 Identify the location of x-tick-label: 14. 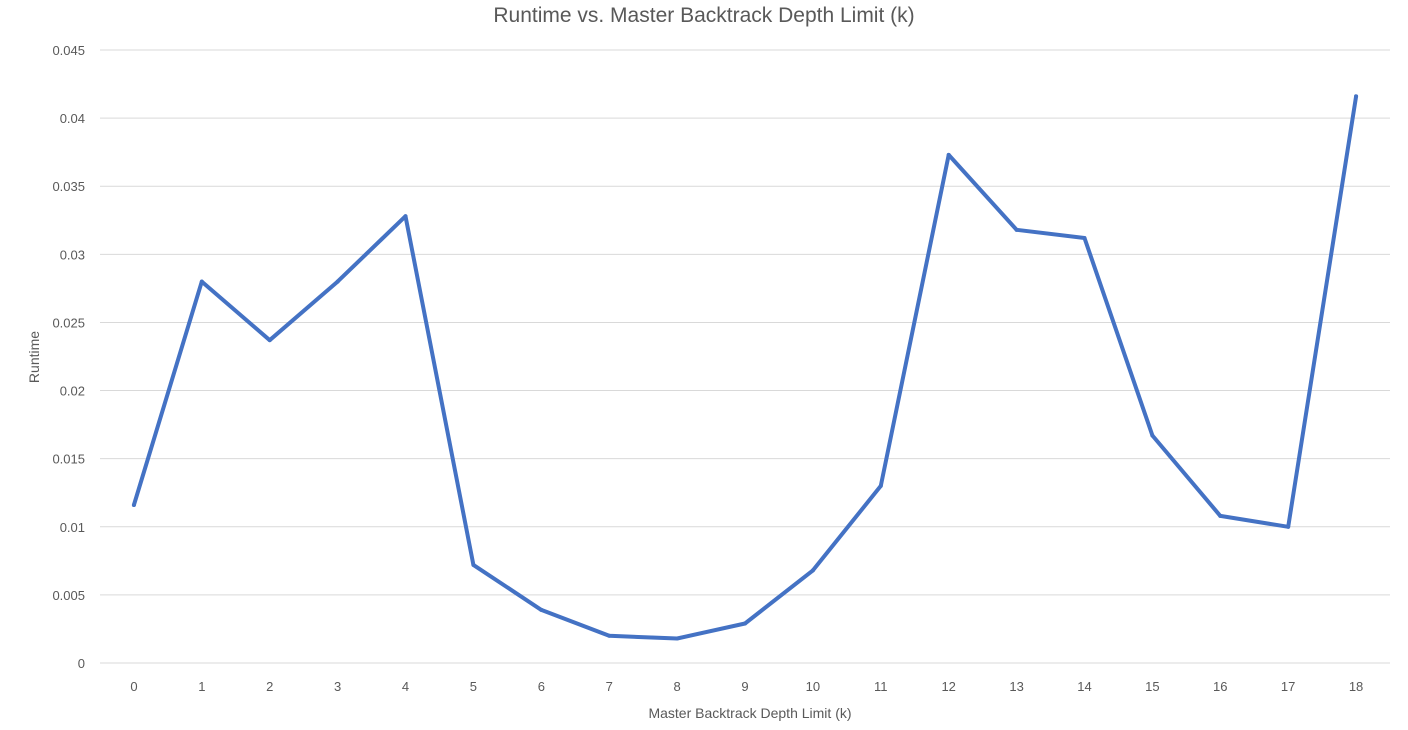
(1084, 686).